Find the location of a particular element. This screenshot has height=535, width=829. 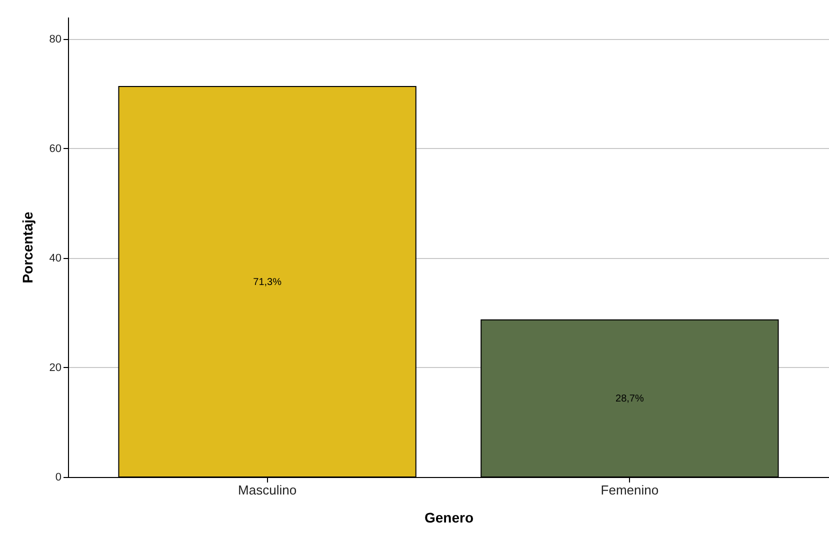

y-axis-title: Porcentaje is located at coordinates (27, 247).